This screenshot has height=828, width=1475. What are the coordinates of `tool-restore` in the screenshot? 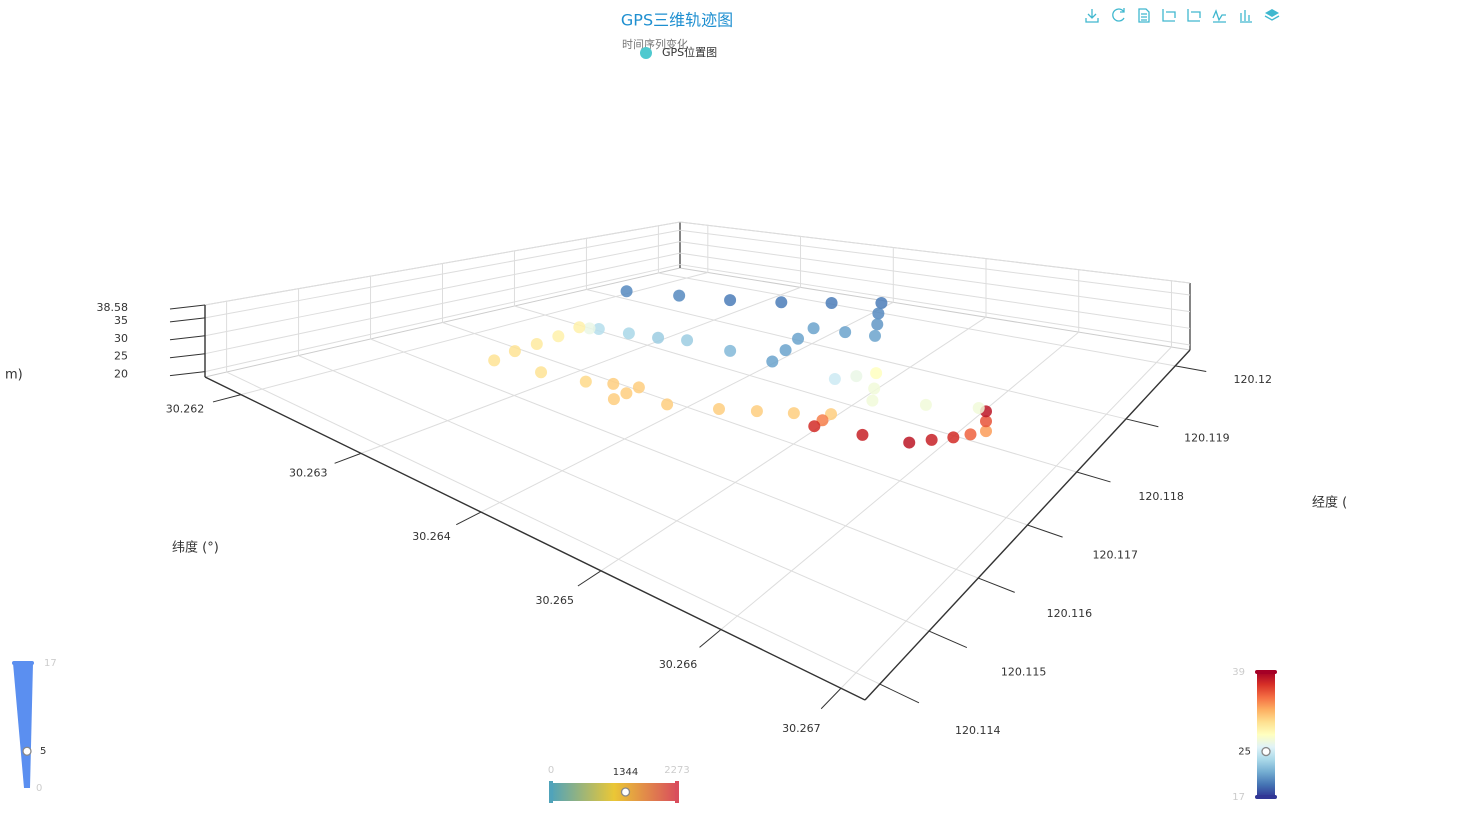 It's located at (1118, 15).